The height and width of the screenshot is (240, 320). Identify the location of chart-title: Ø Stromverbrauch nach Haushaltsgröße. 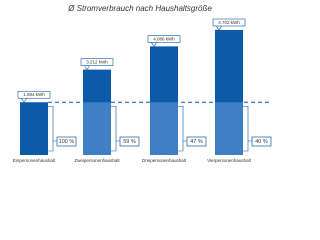
(139, 8).